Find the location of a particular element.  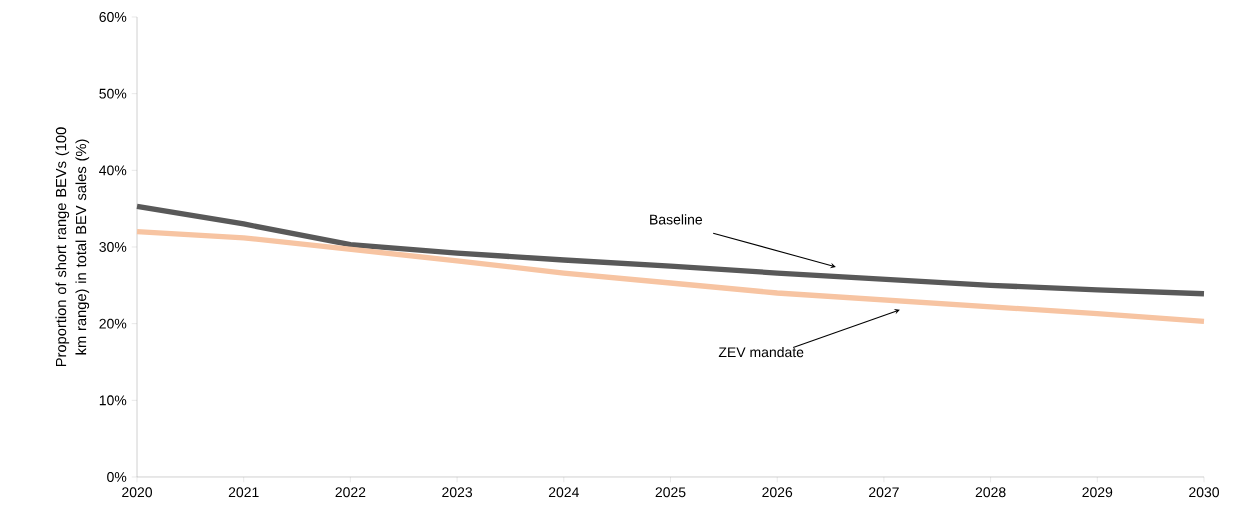

x-tick-label: 2029 is located at coordinates (1097, 492).